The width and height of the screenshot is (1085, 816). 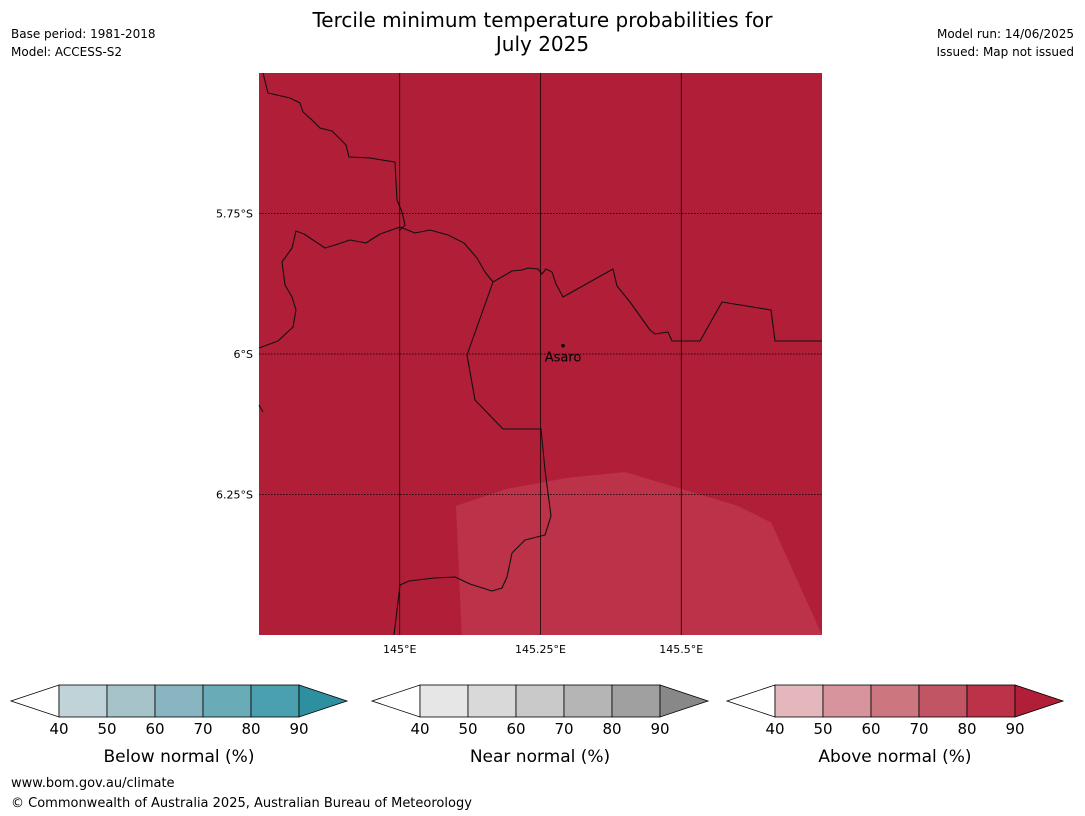 What do you see at coordinates (540, 757) in the screenshot?
I see `colorbar-title: Near normal (%)` at bounding box center [540, 757].